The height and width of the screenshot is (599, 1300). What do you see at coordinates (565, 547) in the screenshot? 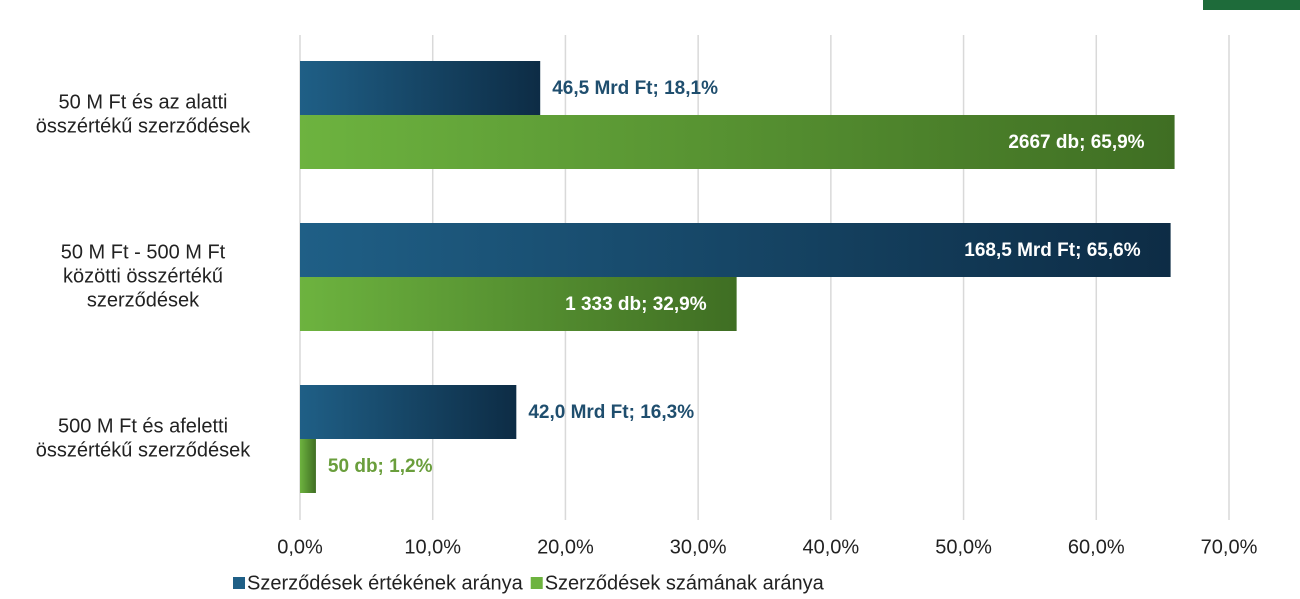
I see `x-tick-label: 20,0%` at bounding box center [565, 547].